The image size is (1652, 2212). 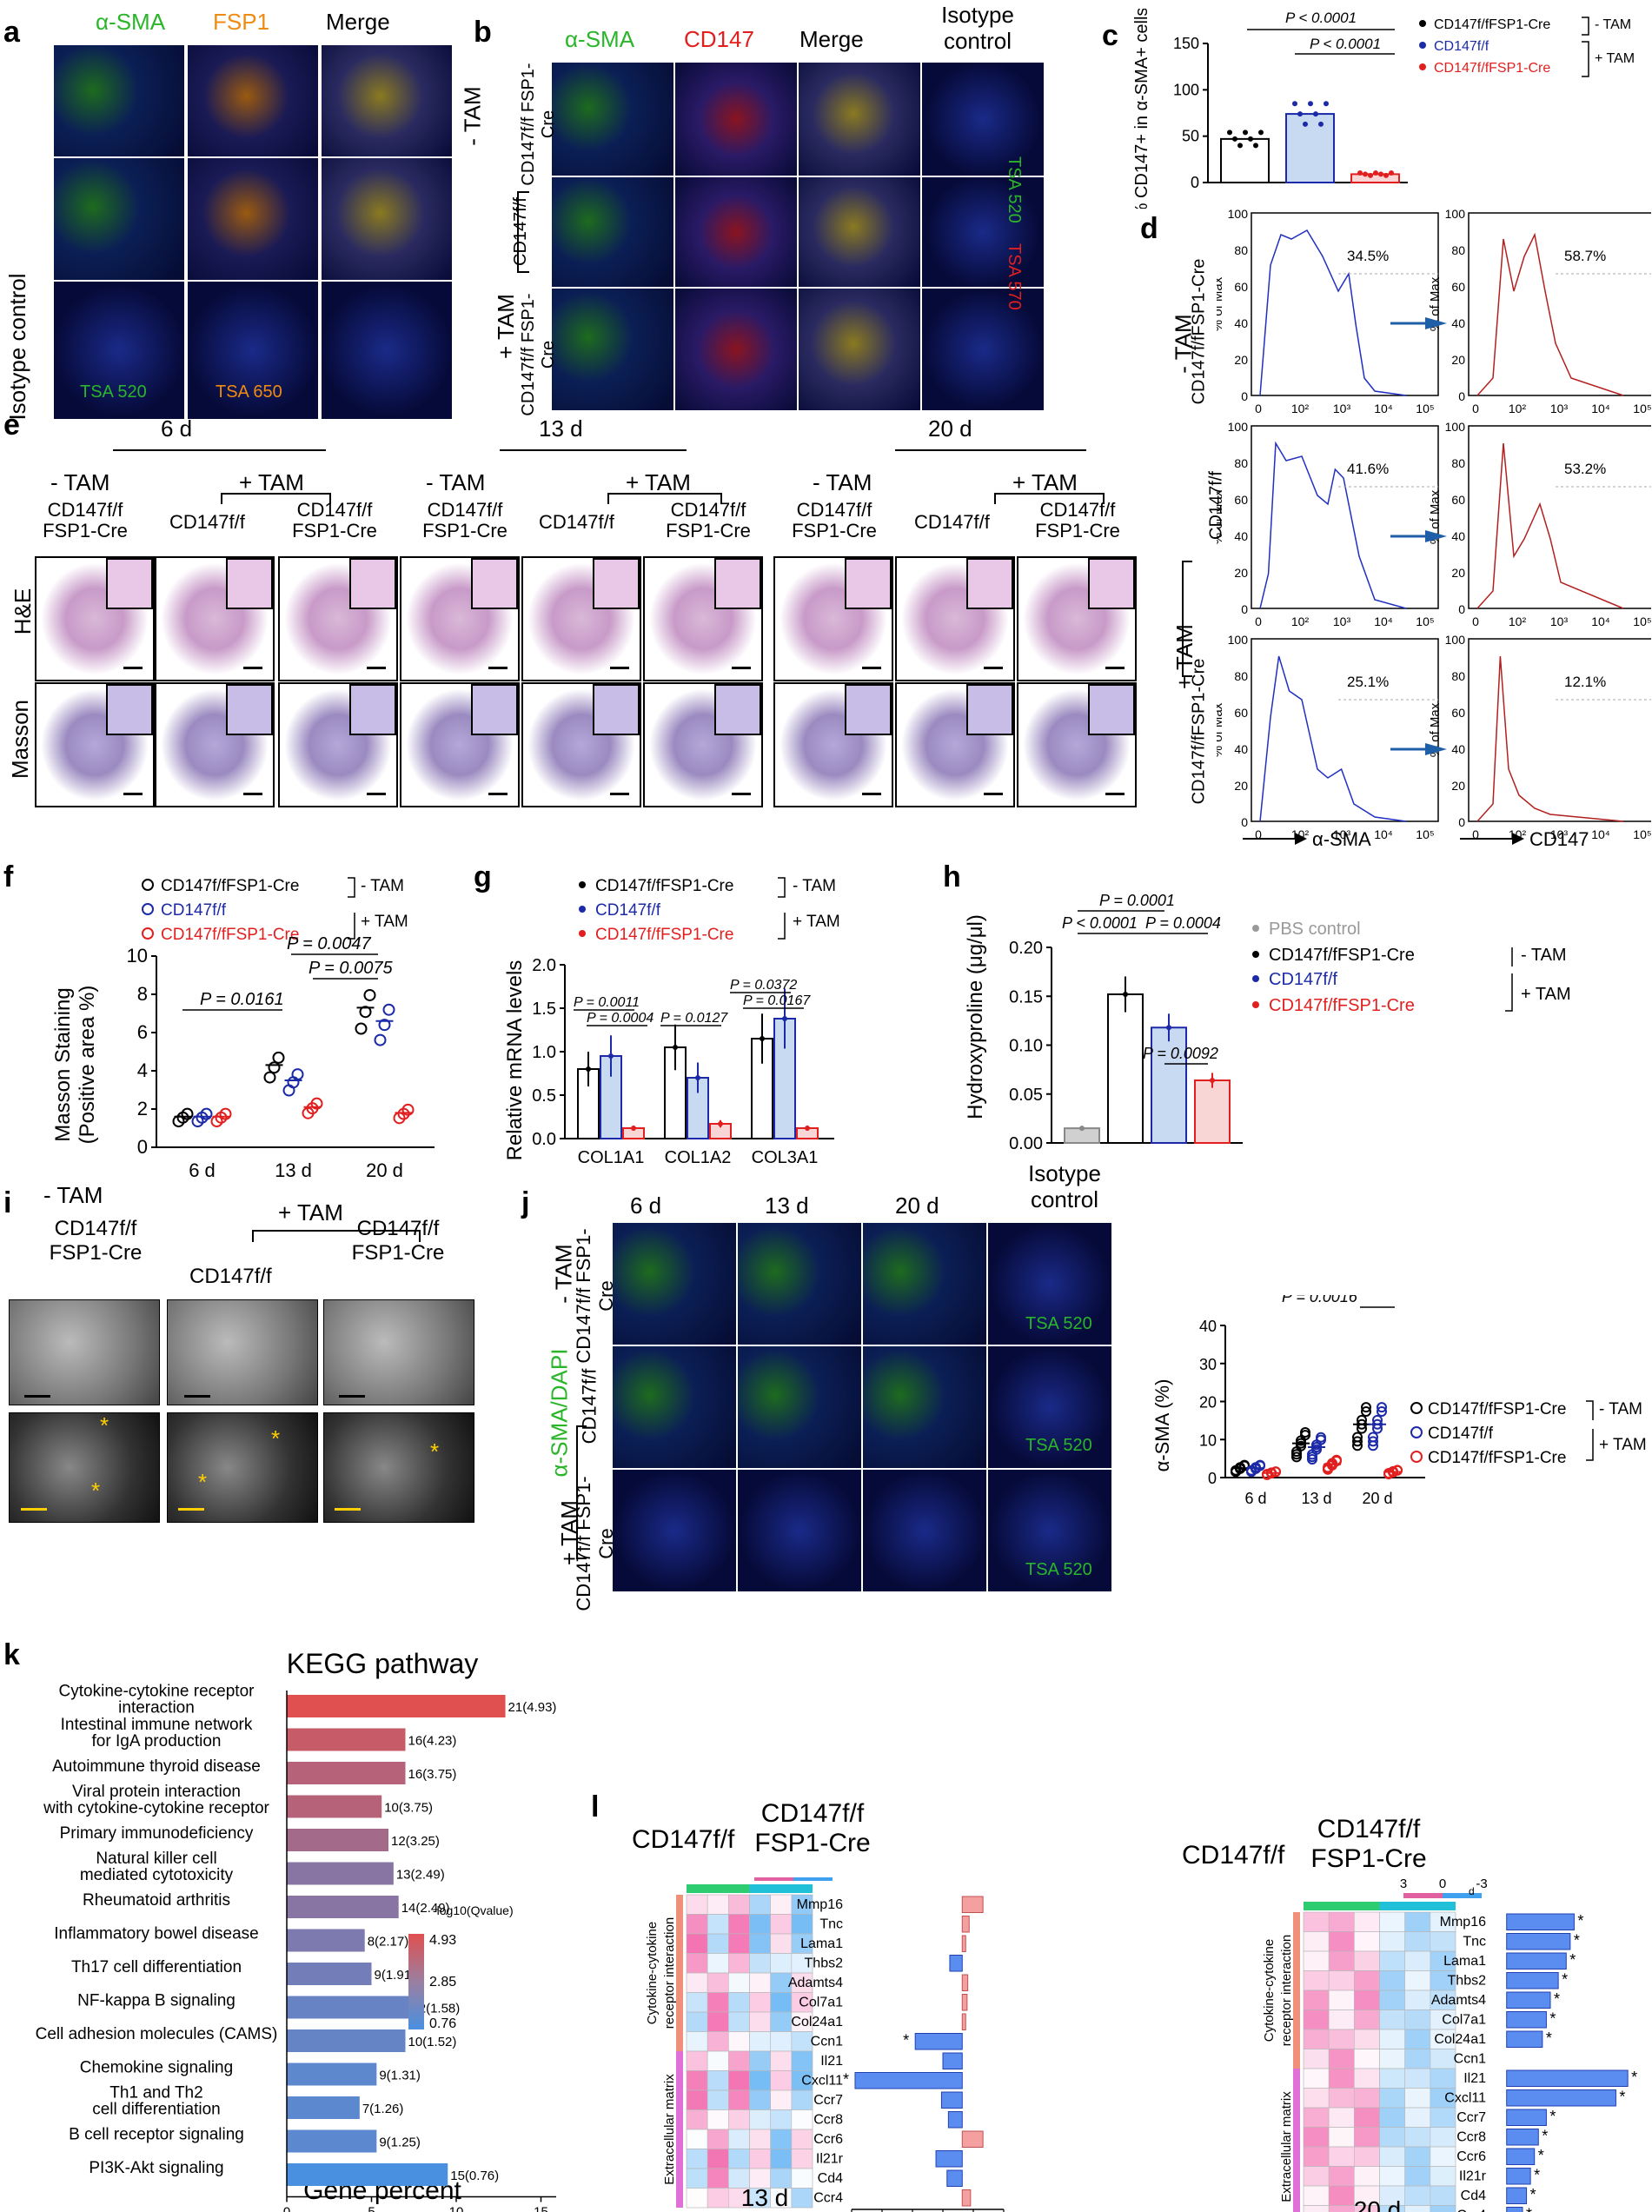 What do you see at coordinates (1212, 1478) in the screenshot?
I see `ytick-label: 0` at bounding box center [1212, 1478].